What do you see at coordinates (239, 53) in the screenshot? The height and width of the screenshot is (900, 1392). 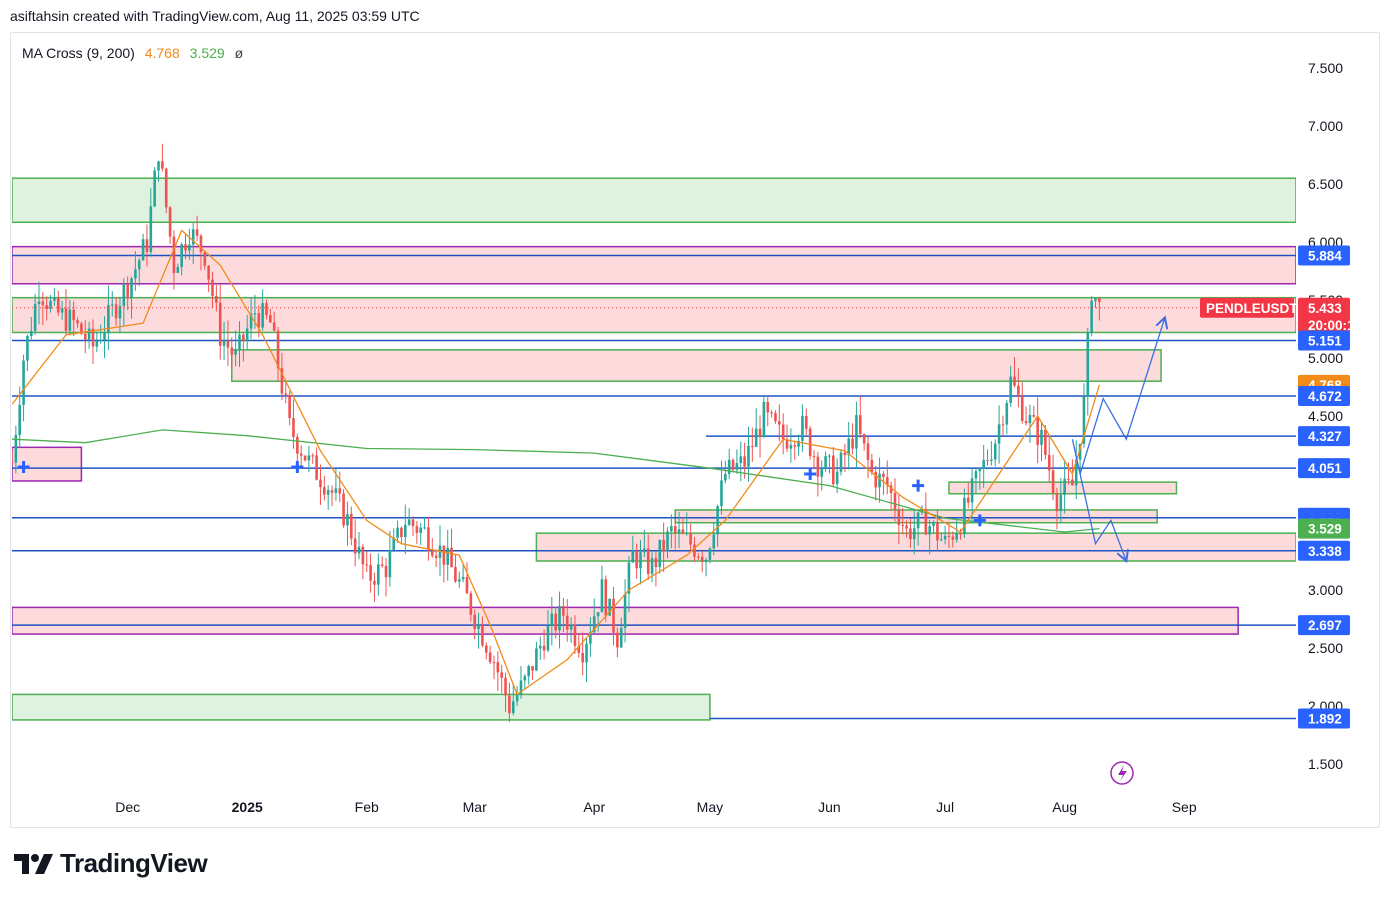 I see `eye-off-icon: ø` at bounding box center [239, 53].